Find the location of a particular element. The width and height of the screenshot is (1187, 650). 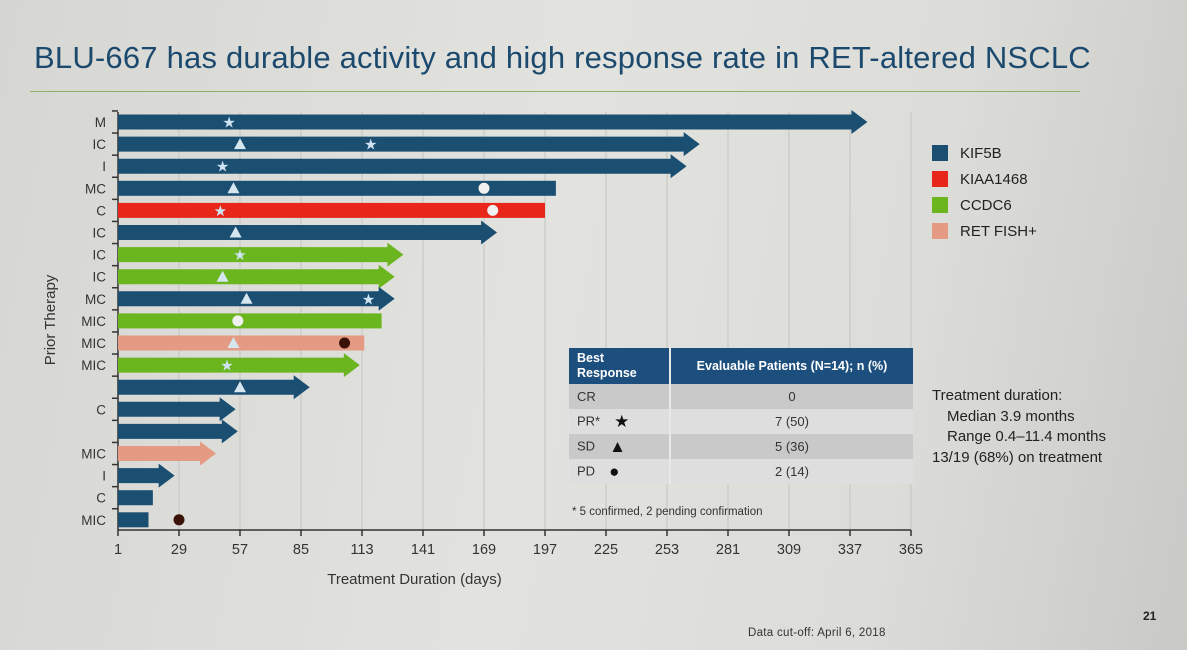

y-axis-label: Prior Therapy is located at coordinates (50, 319).